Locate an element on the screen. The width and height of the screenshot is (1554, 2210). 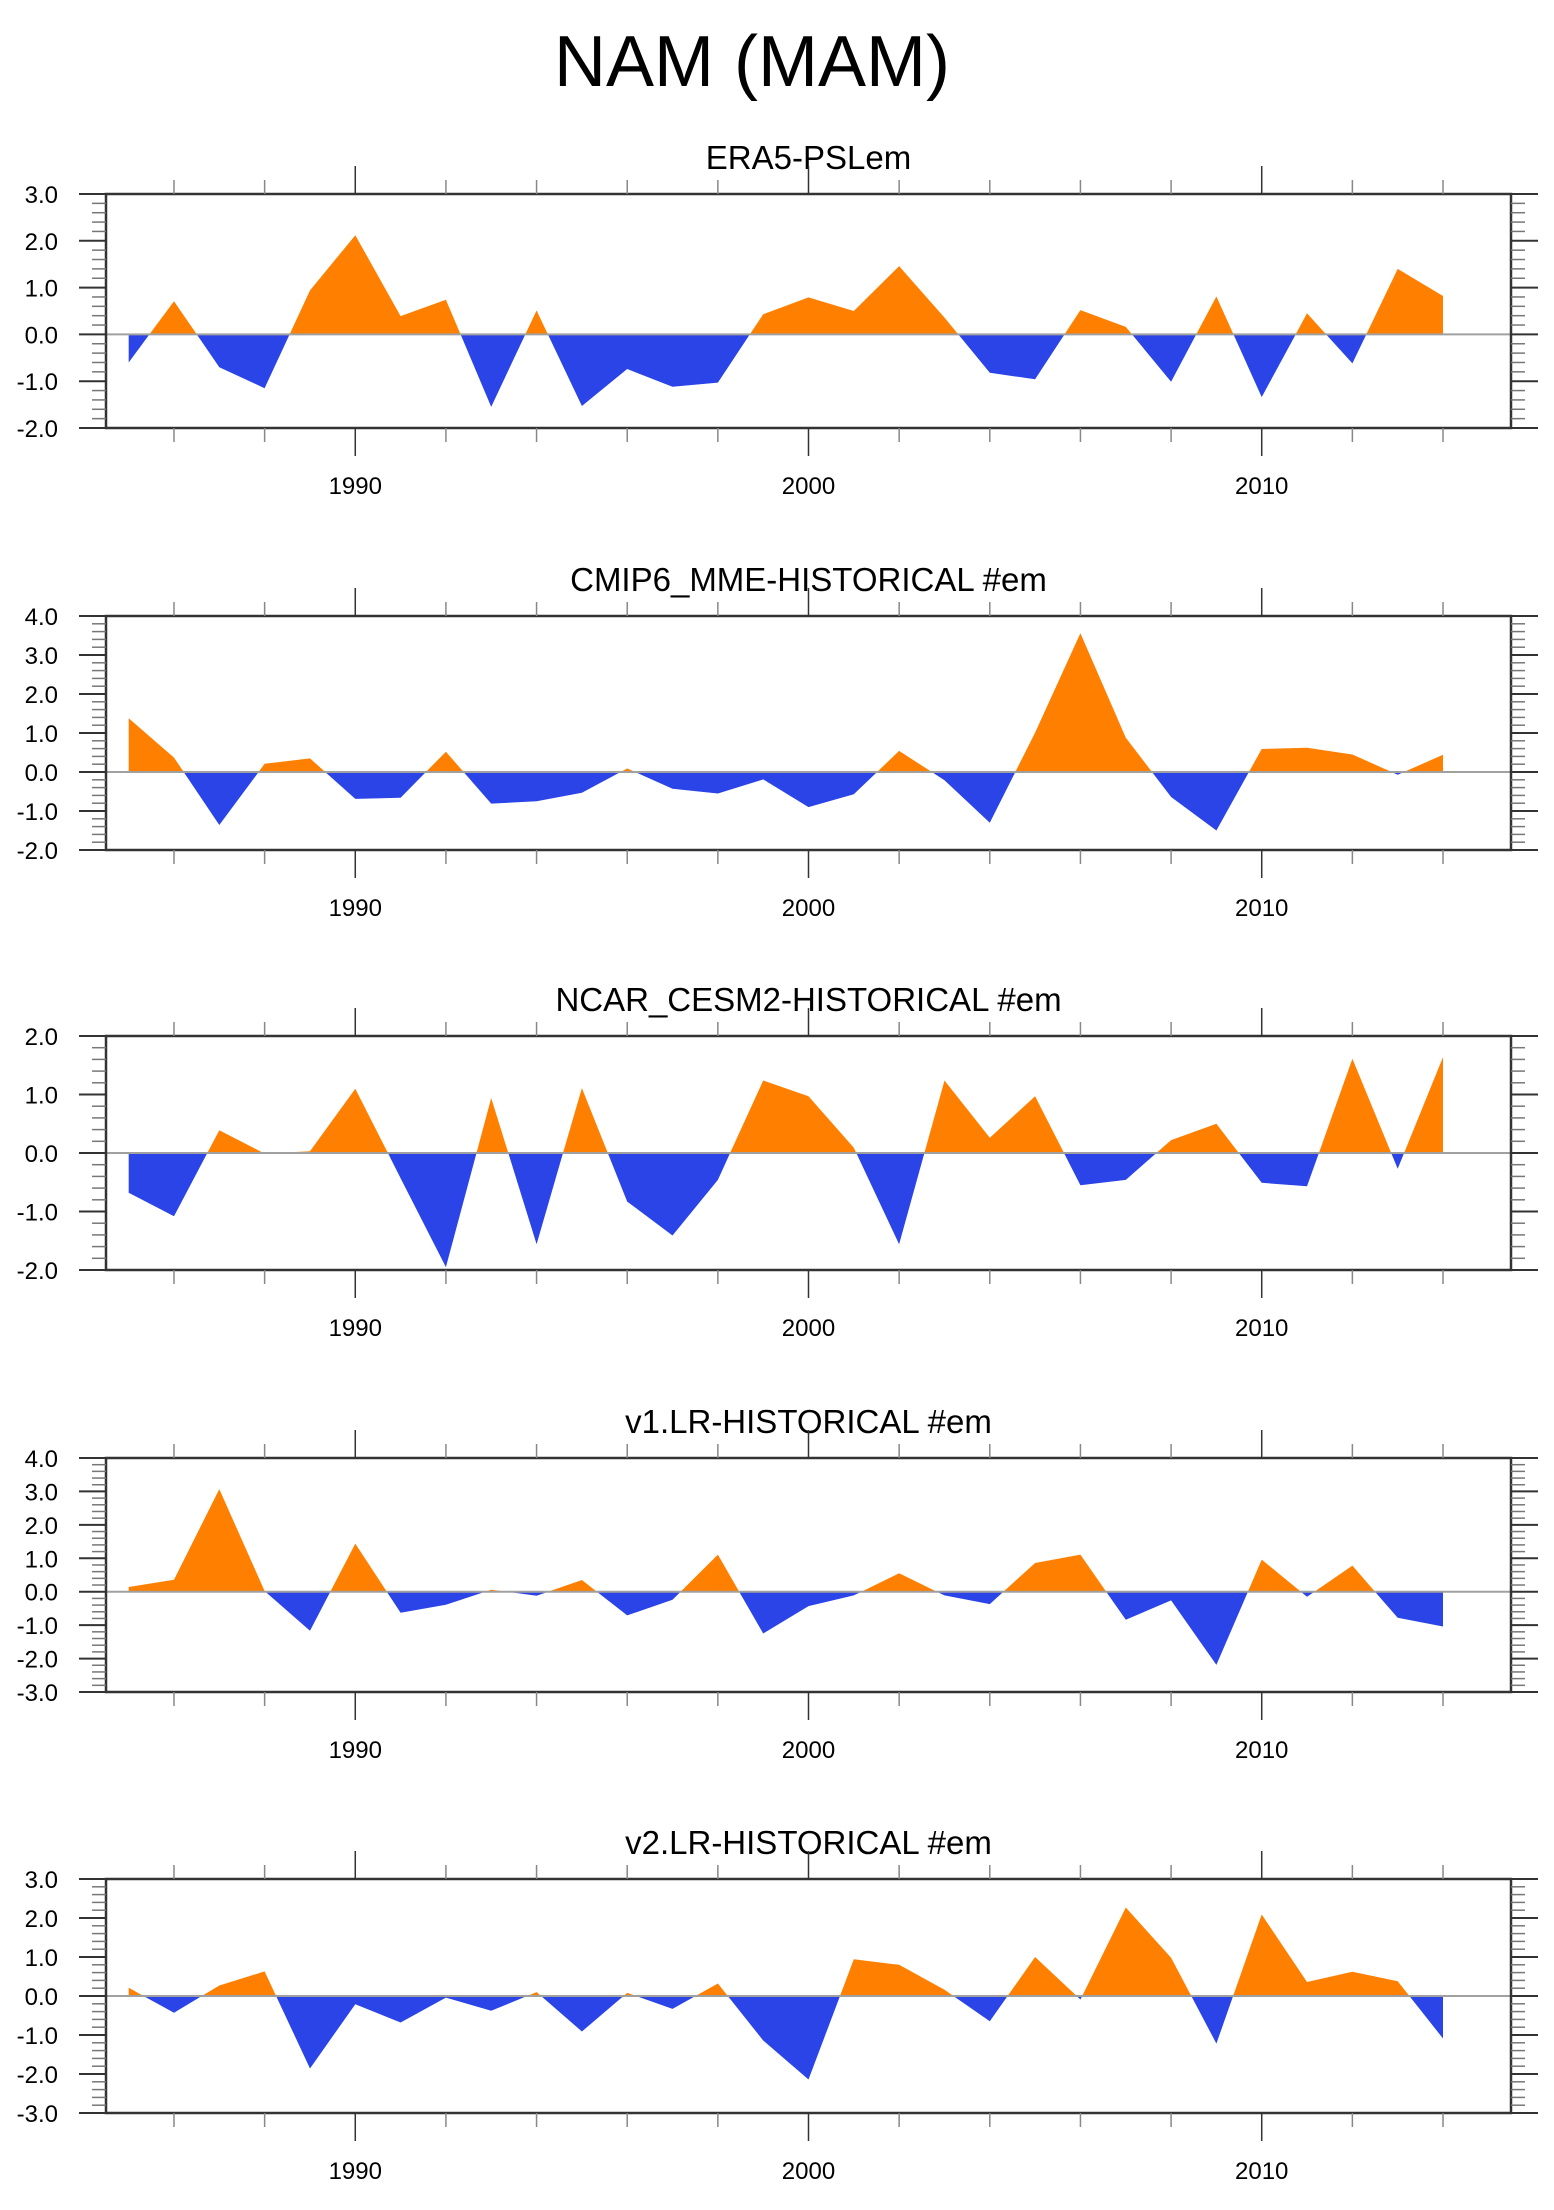
y-tick-label: -3.0 is located at coordinates (37, 2114).